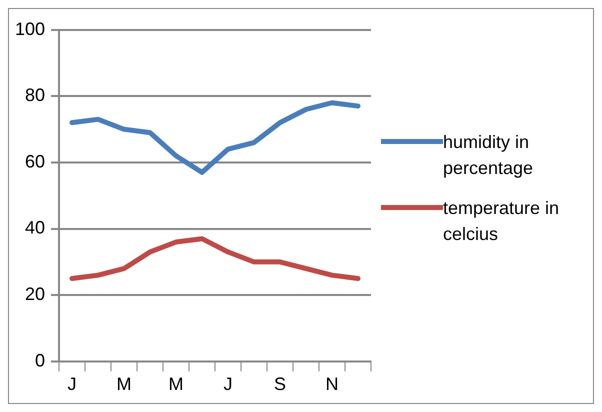 Image resolution: width=602 pixels, height=412 pixels. I want to click on y-tick-label: 0, so click(40, 360).